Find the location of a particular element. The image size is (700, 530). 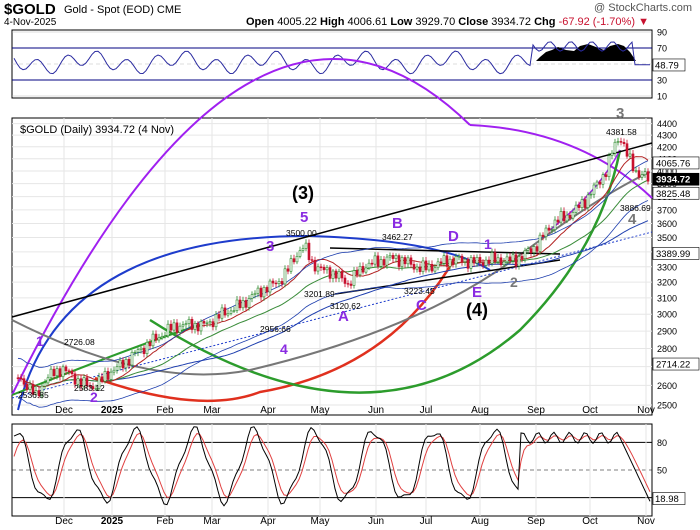

price-label: 3201.89 is located at coordinates (319, 294).